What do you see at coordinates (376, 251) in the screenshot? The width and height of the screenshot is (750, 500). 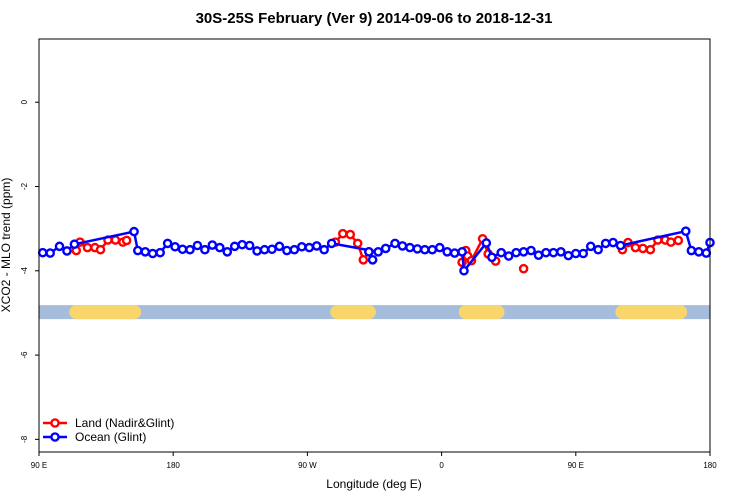 I see `series-layer` at bounding box center [376, 251].